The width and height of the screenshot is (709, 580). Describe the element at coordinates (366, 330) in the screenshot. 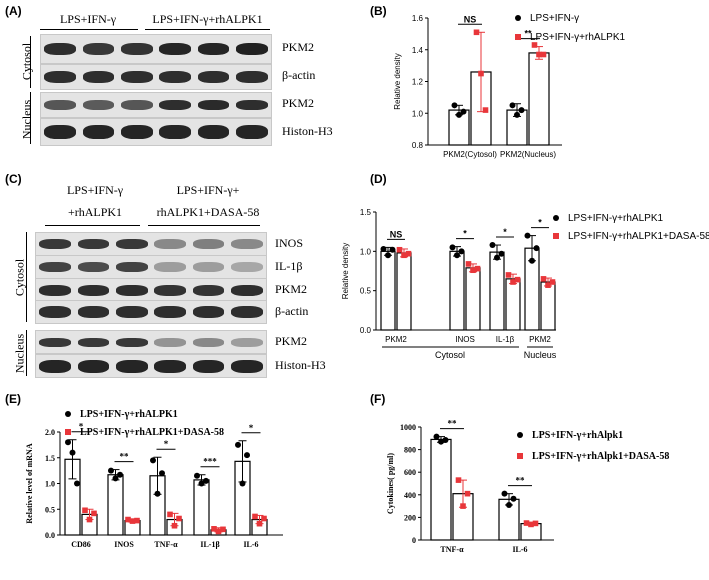

I see `y-tick-label-d: 0.0` at that location.